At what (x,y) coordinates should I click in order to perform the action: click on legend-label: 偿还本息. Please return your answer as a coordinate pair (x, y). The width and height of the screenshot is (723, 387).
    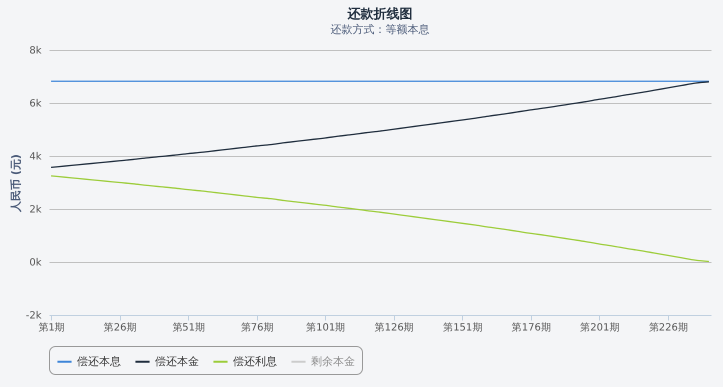
    Looking at the image, I should click on (99, 361).